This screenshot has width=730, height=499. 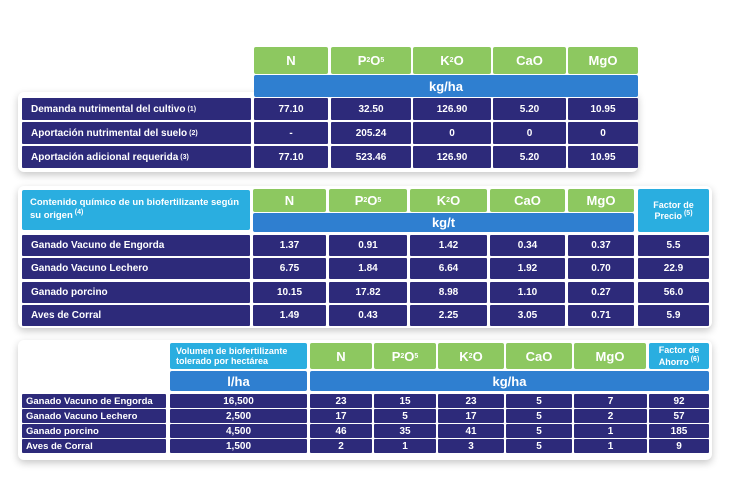 I want to click on table2-cell: 2.25, so click(x=448, y=315).